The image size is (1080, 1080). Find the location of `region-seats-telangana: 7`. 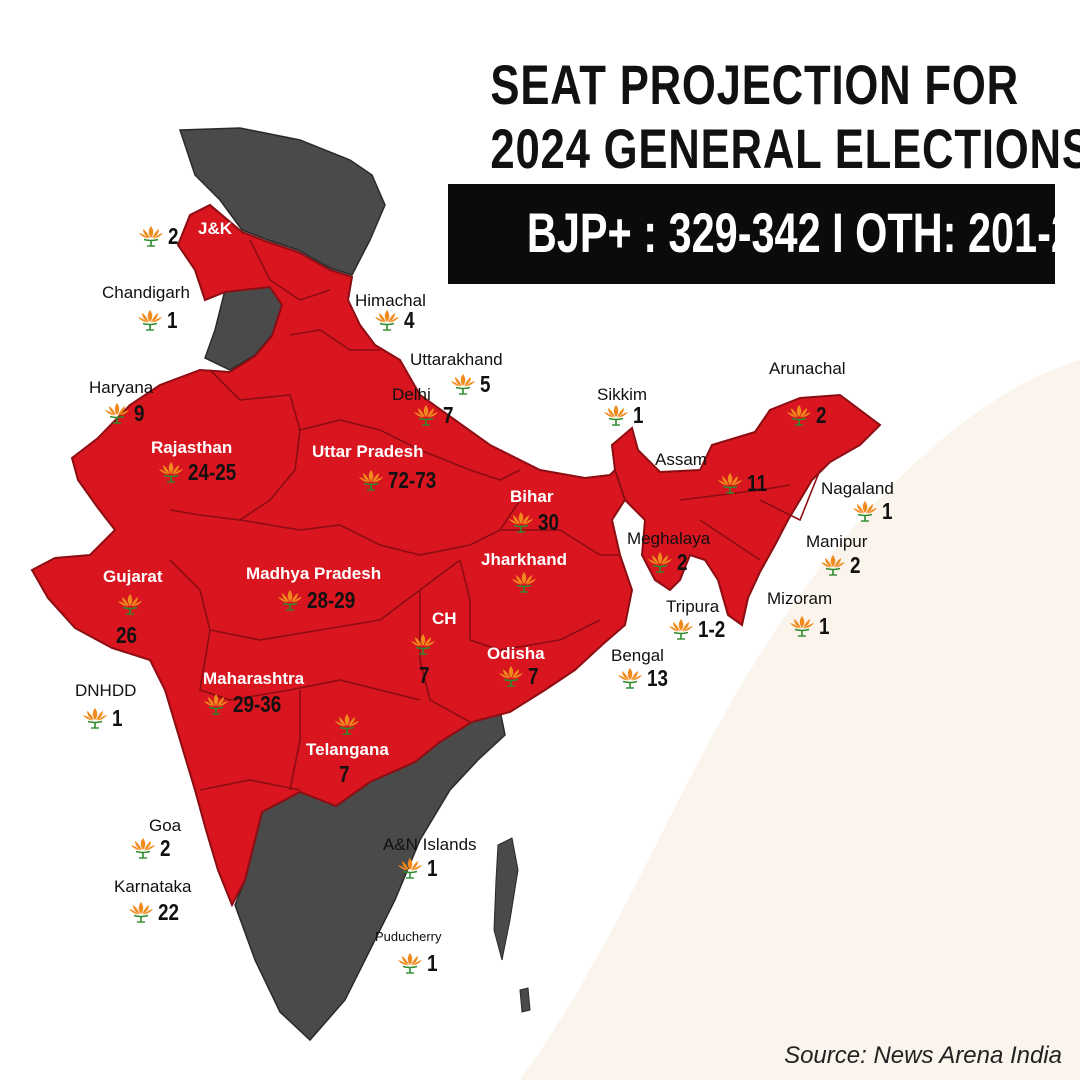

region-seats-telangana: 7 is located at coordinates (345, 774).